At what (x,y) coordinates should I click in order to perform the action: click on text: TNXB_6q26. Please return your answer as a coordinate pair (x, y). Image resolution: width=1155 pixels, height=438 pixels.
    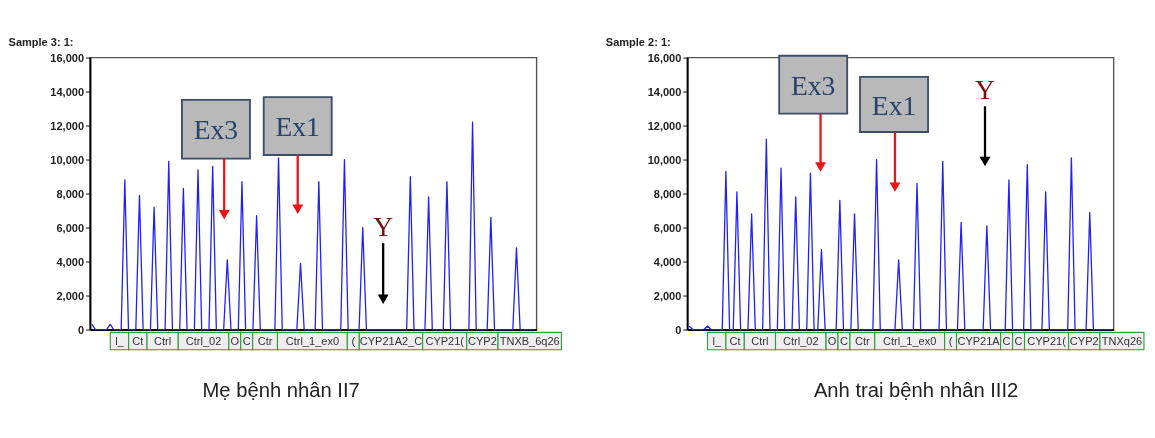
    Looking at the image, I should click on (529, 341).